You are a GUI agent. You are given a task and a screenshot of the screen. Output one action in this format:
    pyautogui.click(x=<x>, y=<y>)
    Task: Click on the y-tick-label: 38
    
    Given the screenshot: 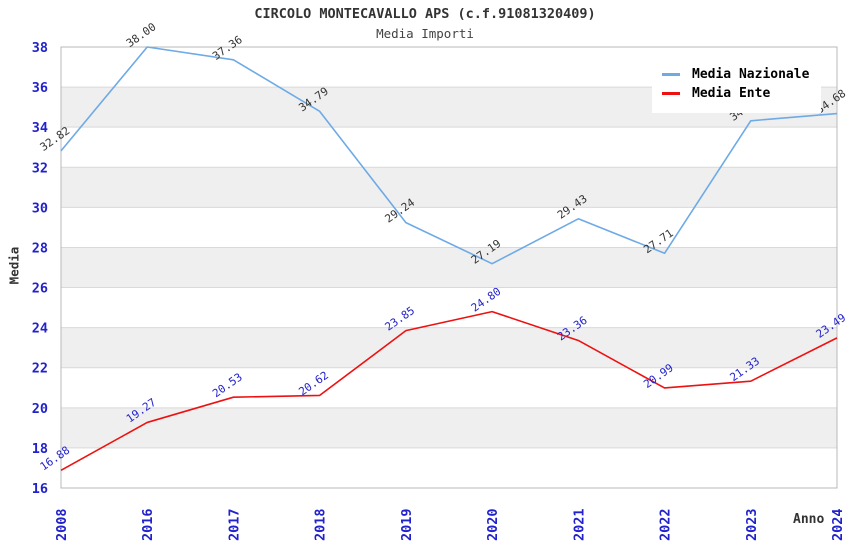 What is the action you would take?
    pyautogui.click(x=40, y=48)
    